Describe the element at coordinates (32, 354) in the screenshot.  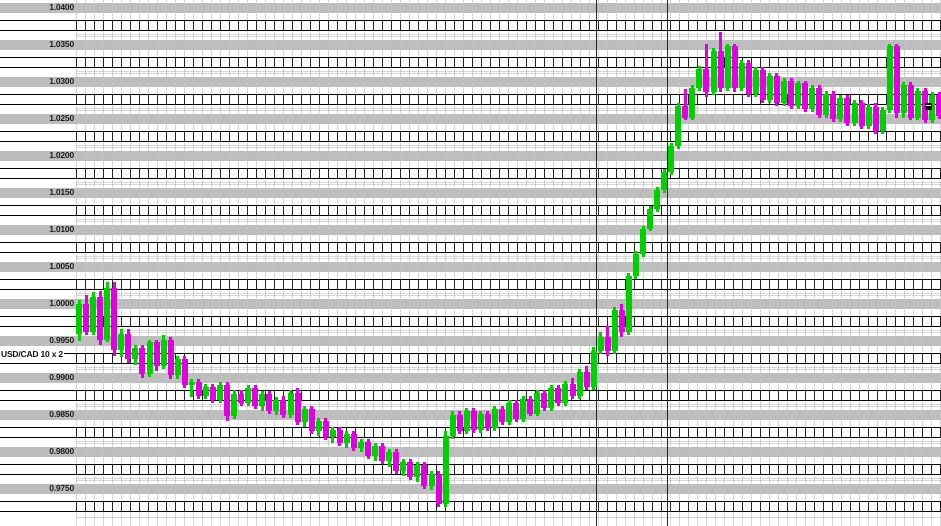
I see `instrument-label: USD/CAD 10 x 2` at that location.